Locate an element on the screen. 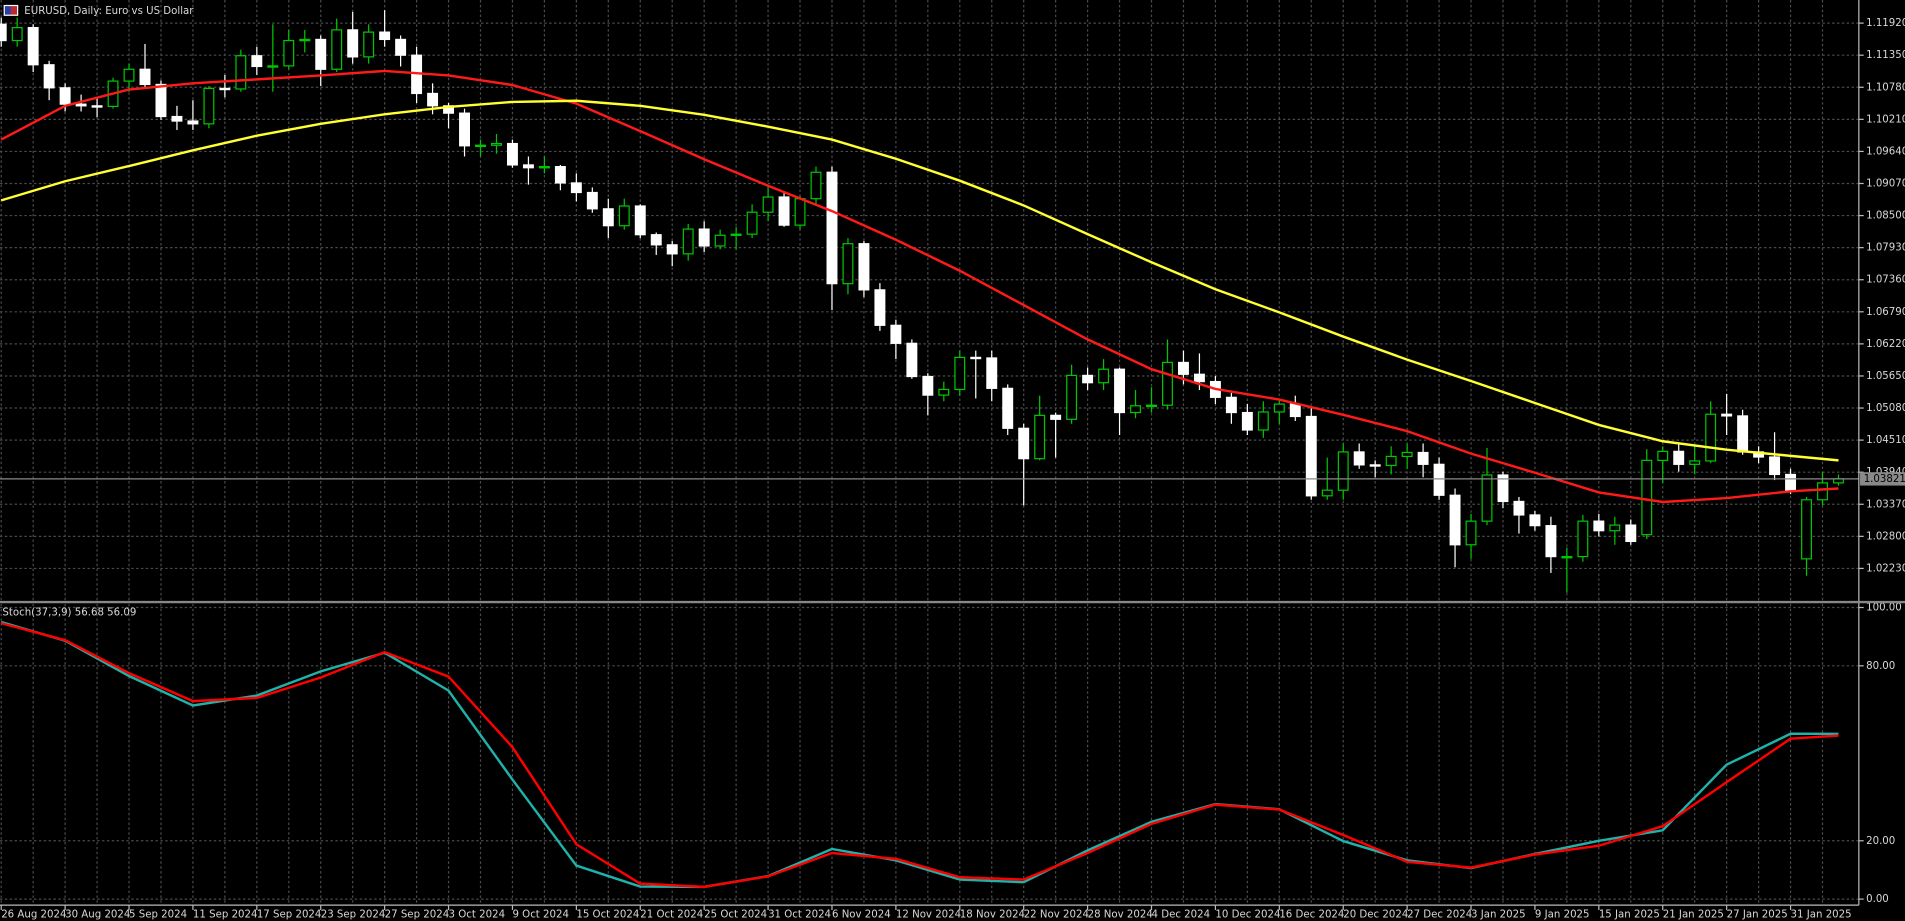 The width and height of the screenshot is (1905, 921). symbol-icon is located at coordinates (11, 10).